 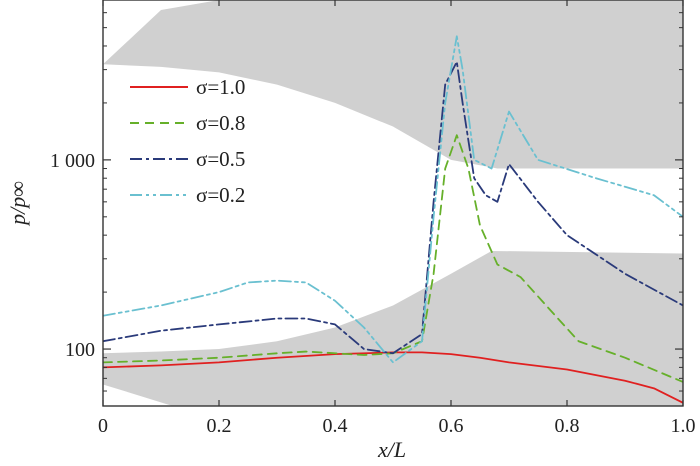 I want to click on legend-label-3: σ=0.5, so click(x=220, y=159).